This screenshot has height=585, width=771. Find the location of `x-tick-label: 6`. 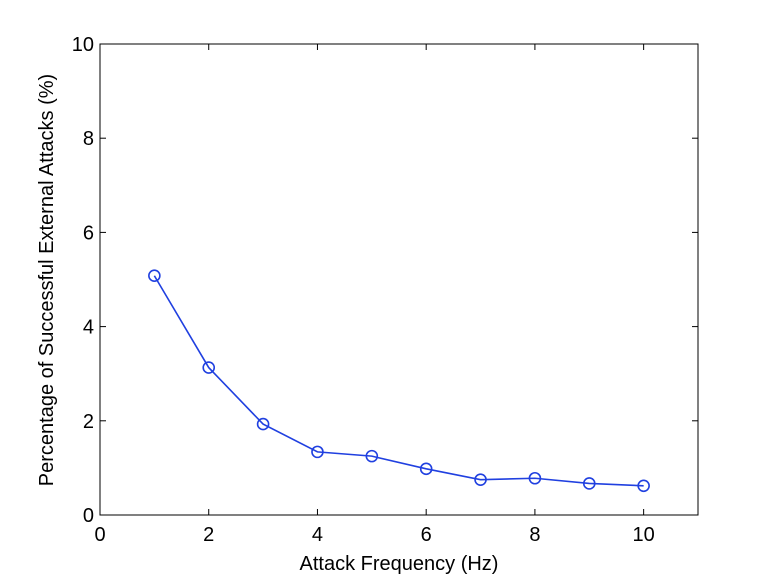

x-tick-label: 6 is located at coordinates (426, 535).